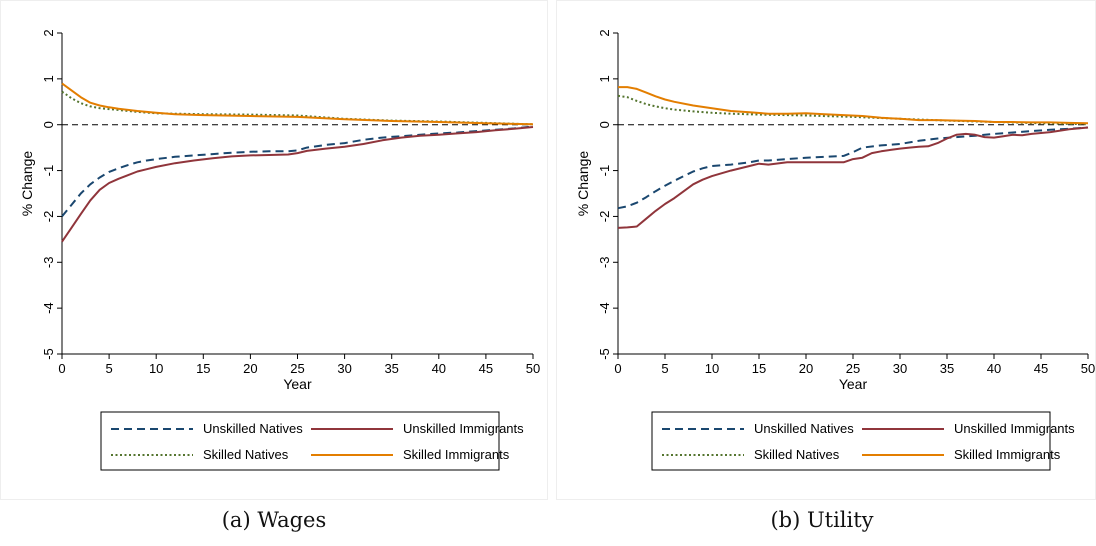 This screenshot has height=546, width=1096. What do you see at coordinates (274, 520) in the screenshot?
I see `caption-wages: (a) Wages` at bounding box center [274, 520].